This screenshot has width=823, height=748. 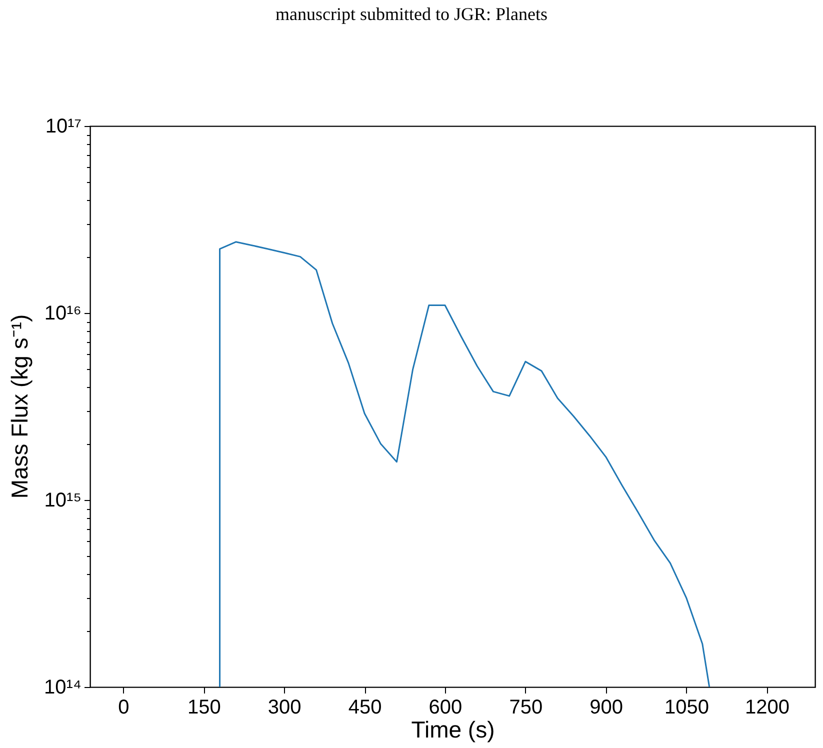 What do you see at coordinates (767, 707) in the screenshot?
I see `x-tick-label: 1200` at bounding box center [767, 707].